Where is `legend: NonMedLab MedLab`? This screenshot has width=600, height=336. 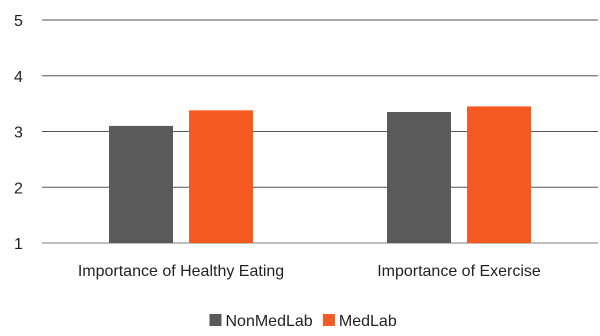 legend: NonMedLab MedLab is located at coordinates (303, 321).